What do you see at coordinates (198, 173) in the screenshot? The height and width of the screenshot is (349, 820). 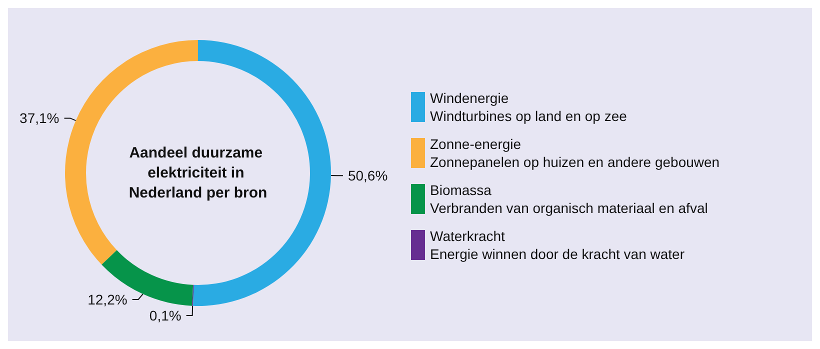 I see `text: Aandeel duurzame elektriciteit in Nederland per bron` at bounding box center [198, 173].